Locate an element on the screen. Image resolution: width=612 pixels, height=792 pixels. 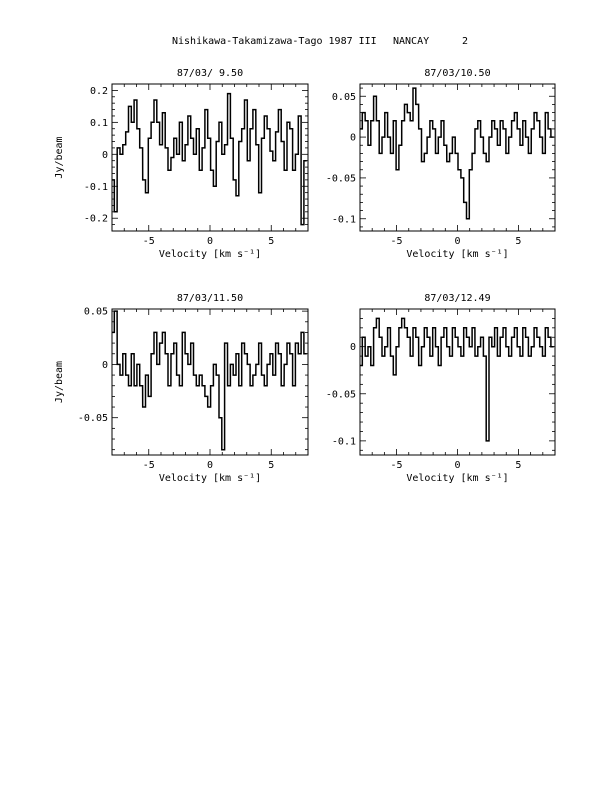
panel-title: 87/03/11.50 is located at coordinates (210, 298).